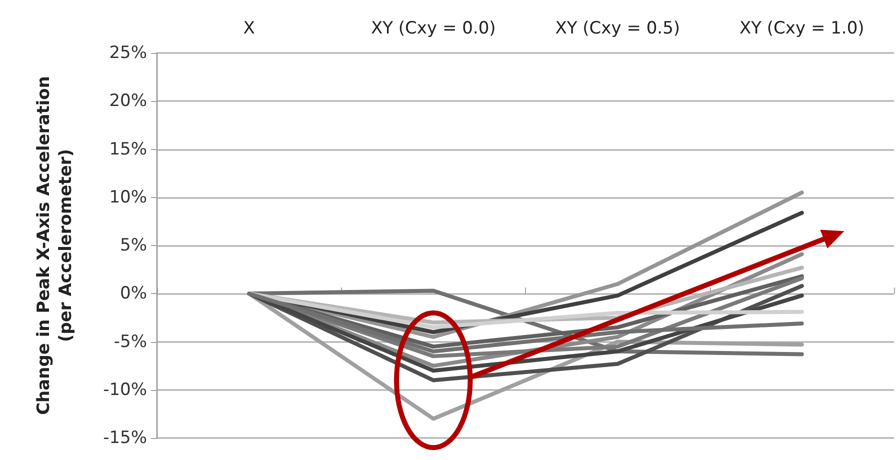  Describe the element at coordinates (133, 246) in the screenshot. I see `y-tick-label: 5%` at that location.